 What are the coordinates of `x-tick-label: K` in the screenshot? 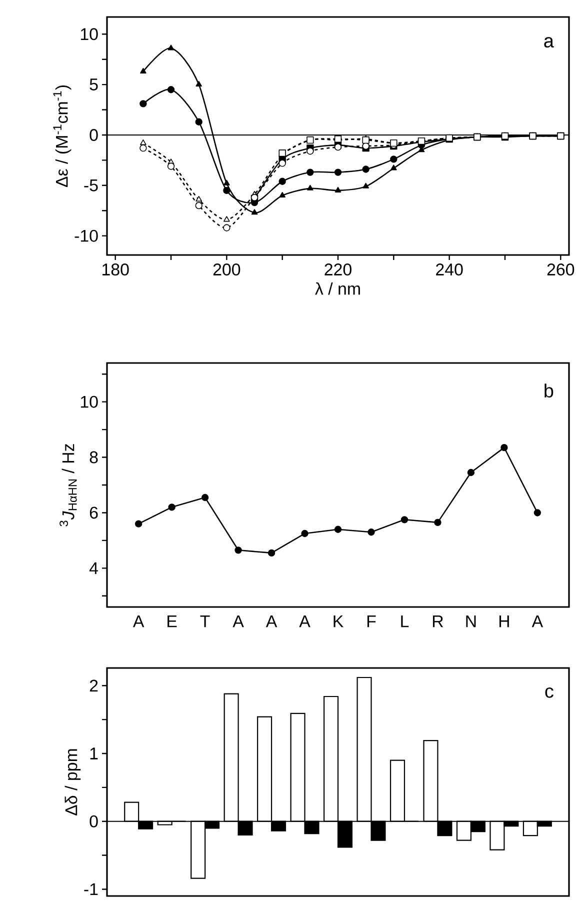 It's located at (339, 621).